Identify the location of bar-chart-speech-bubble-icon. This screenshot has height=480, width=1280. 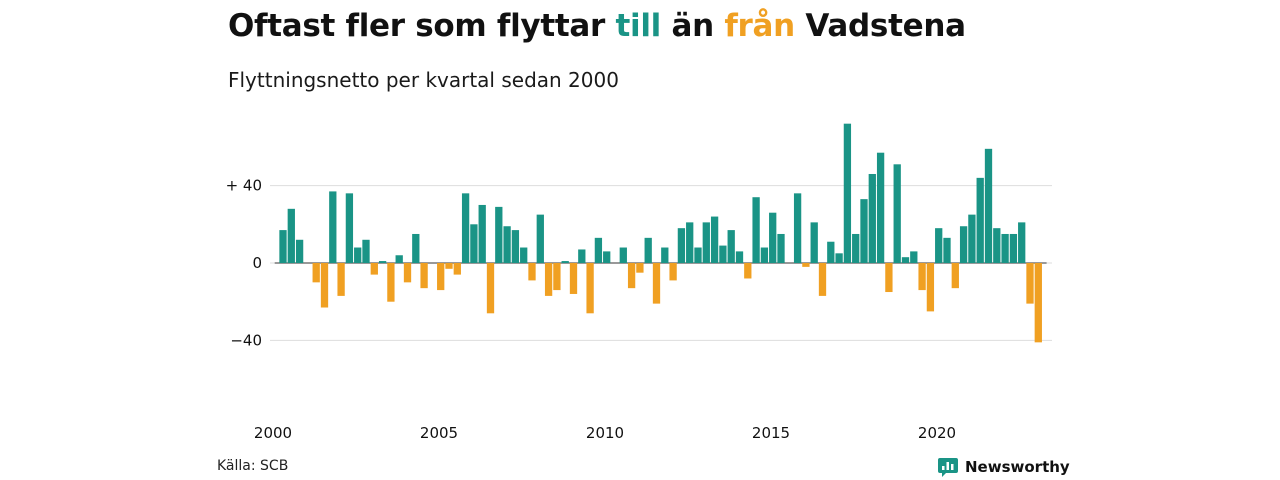
(948, 467).